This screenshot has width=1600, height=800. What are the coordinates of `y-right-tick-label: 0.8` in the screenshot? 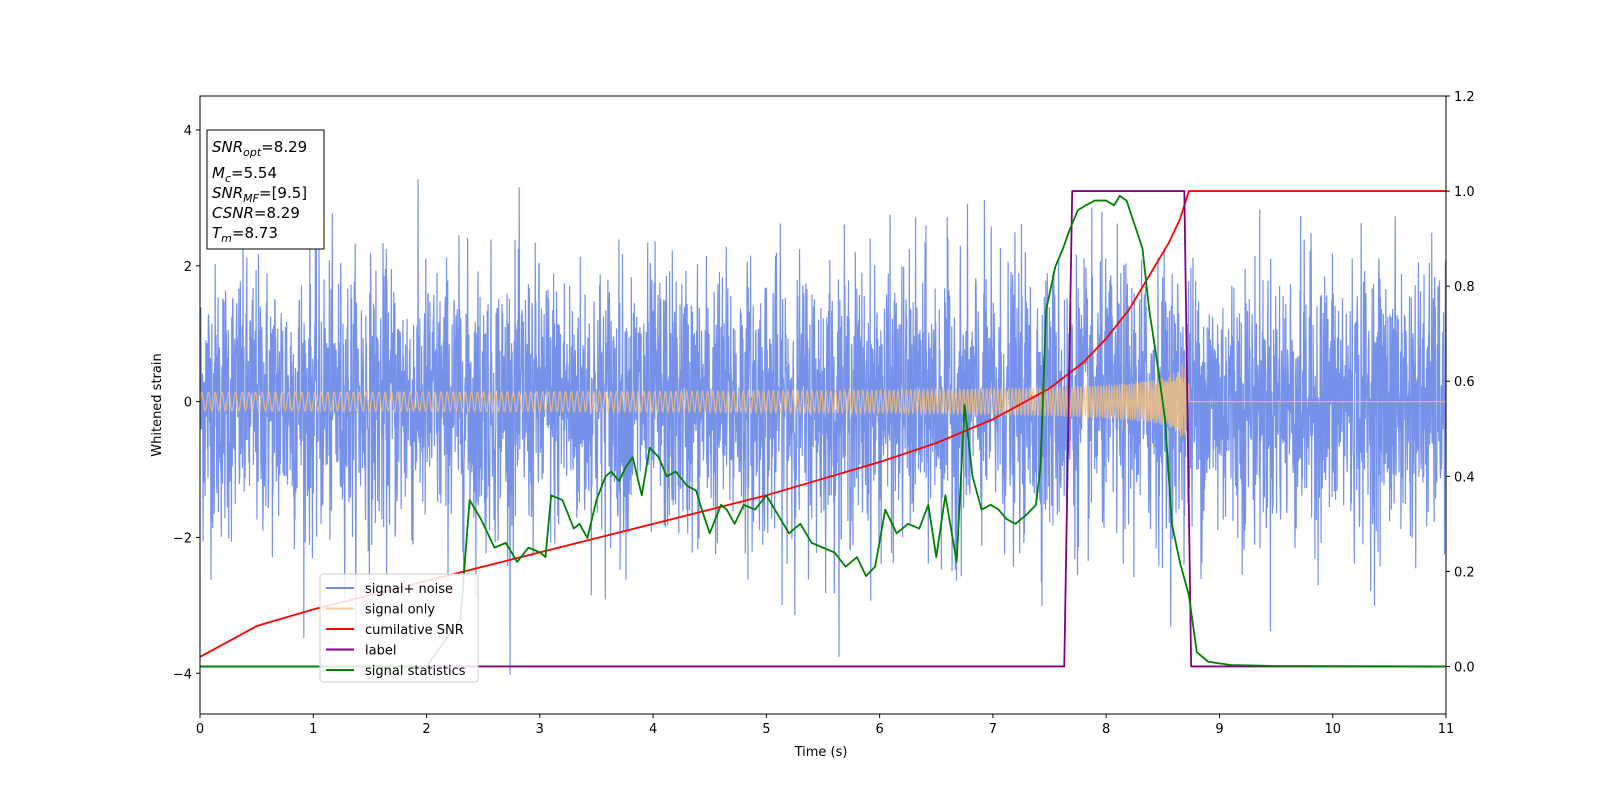 It's located at (1464, 287).